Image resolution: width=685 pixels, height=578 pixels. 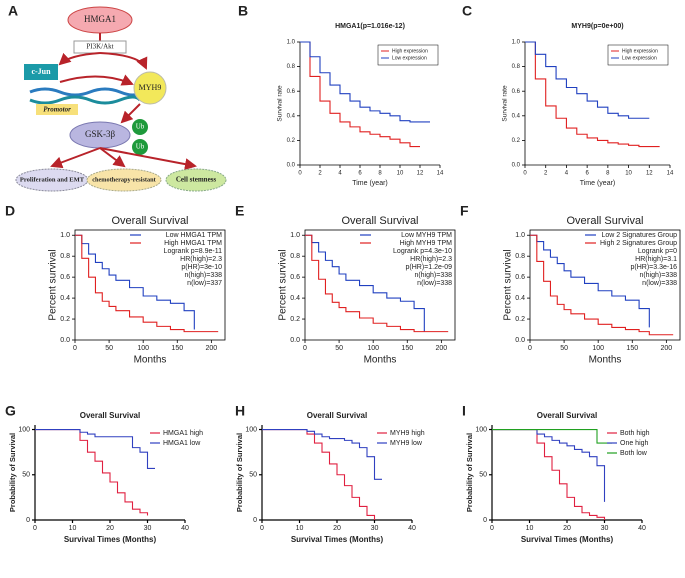 What do you see at coordinates (520, 277) in the screenshot?
I see `y-tick-label: 0.6` at bounding box center [520, 277].